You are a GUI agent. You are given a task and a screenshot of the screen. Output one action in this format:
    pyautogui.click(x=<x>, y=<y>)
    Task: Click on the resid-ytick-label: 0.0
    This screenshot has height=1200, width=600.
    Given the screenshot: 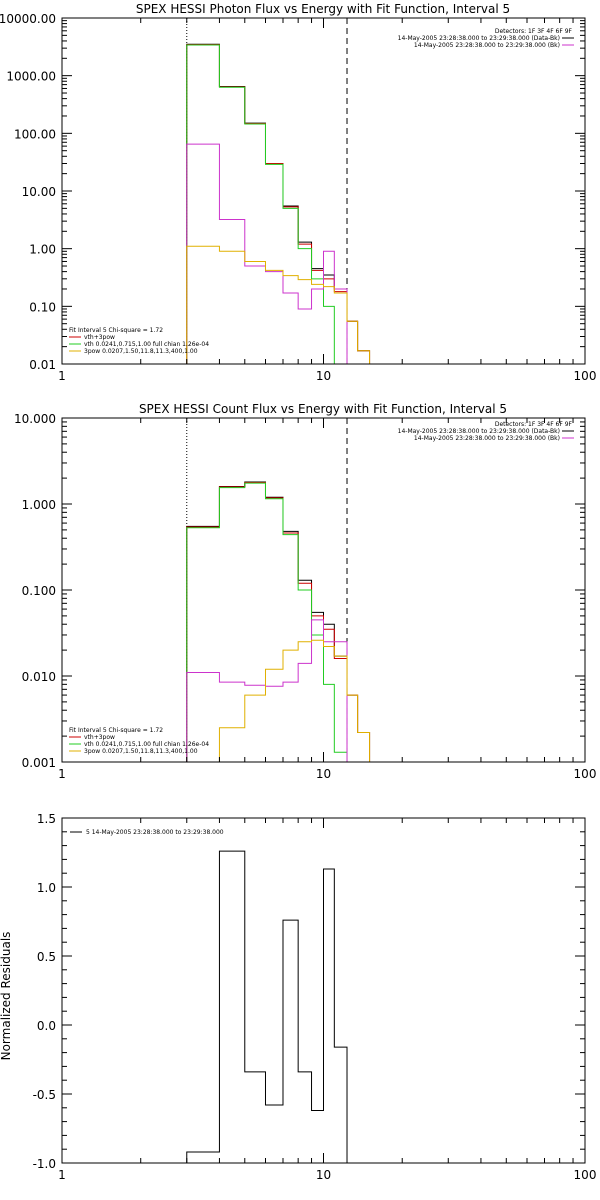 What is the action you would take?
    pyautogui.click(x=46, y=1026)
    